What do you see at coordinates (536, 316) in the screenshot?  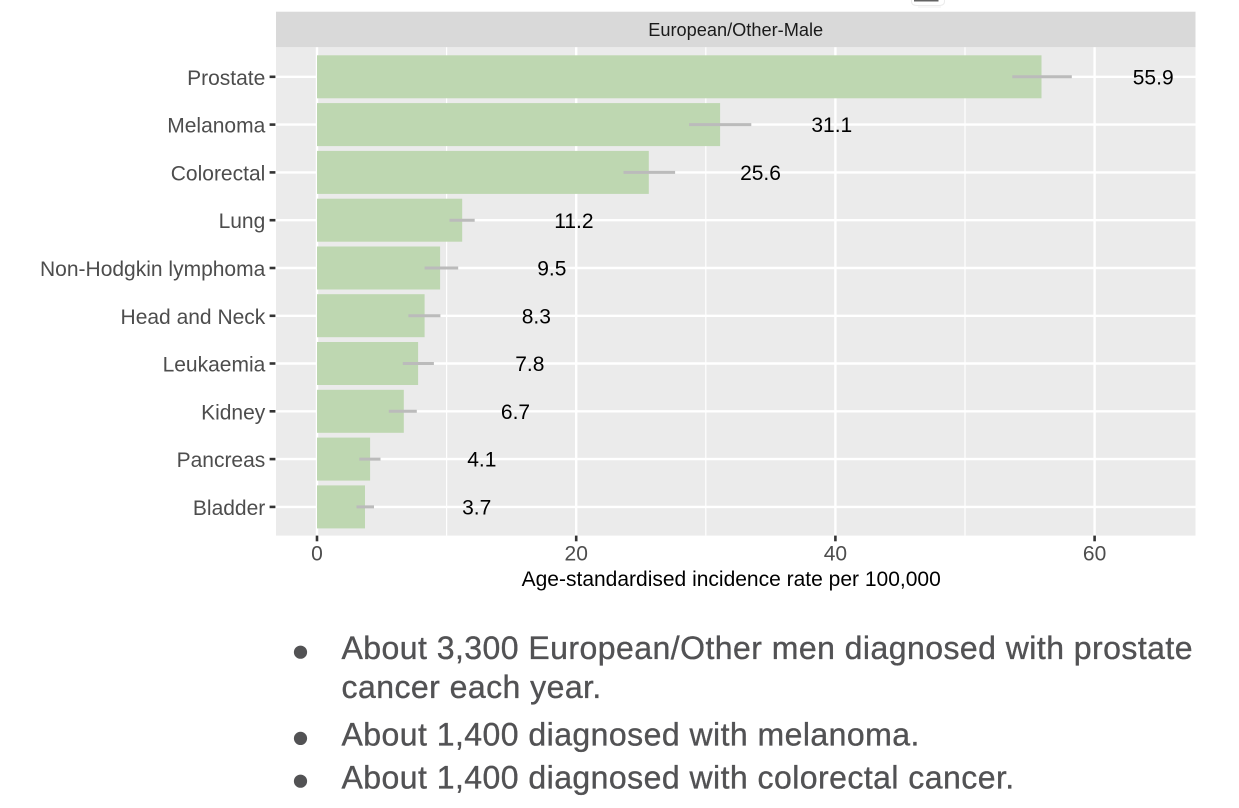 I see `svg-text: 8.3` at bounding box center [536, 316].